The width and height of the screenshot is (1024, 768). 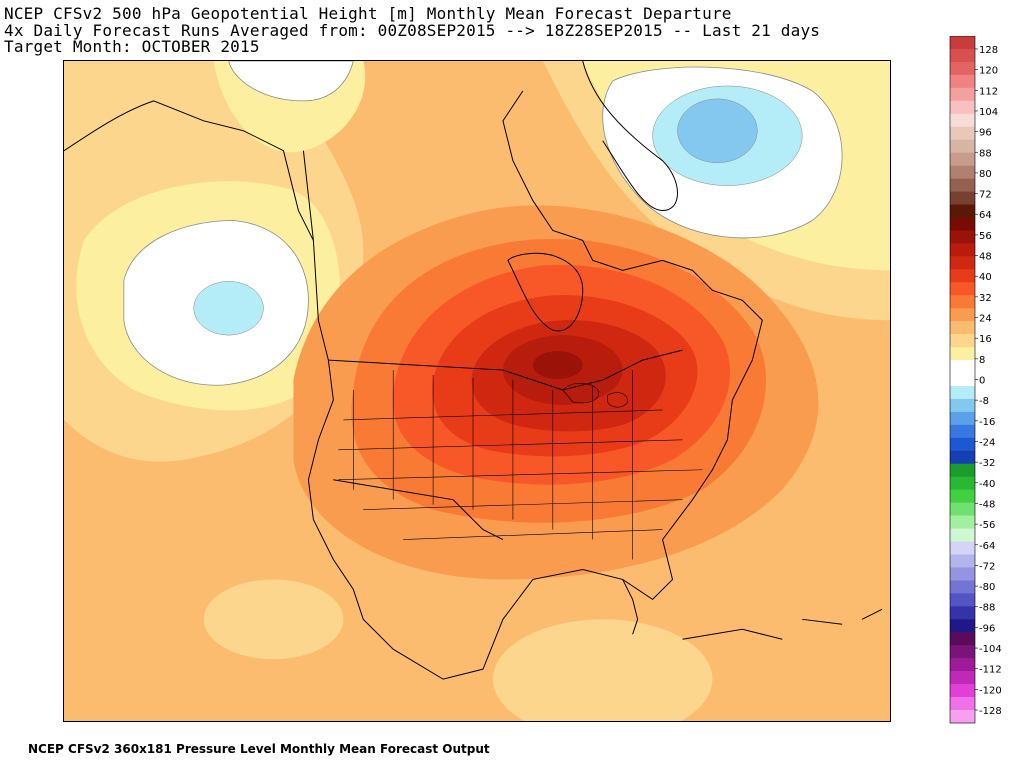 What do you see at coordinates (984, 401) in the screenshot?
I see `colorbar-label: -8` at bounding box center [984, 401].